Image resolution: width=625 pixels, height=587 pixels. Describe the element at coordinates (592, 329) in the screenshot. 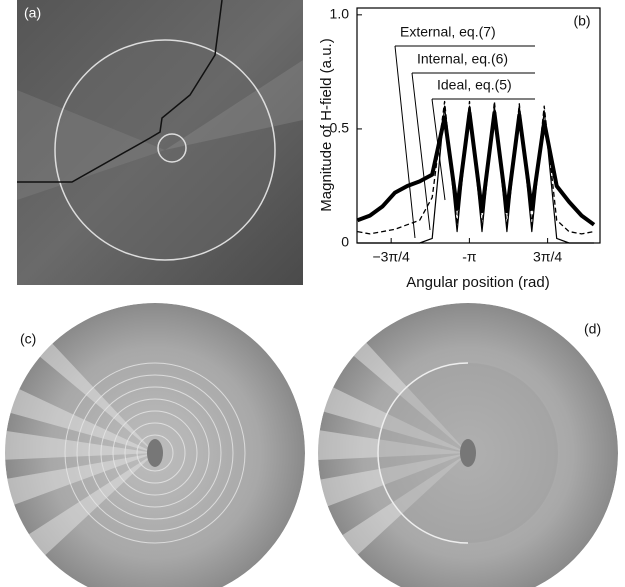

I see `panel-label: (d)` at that location.